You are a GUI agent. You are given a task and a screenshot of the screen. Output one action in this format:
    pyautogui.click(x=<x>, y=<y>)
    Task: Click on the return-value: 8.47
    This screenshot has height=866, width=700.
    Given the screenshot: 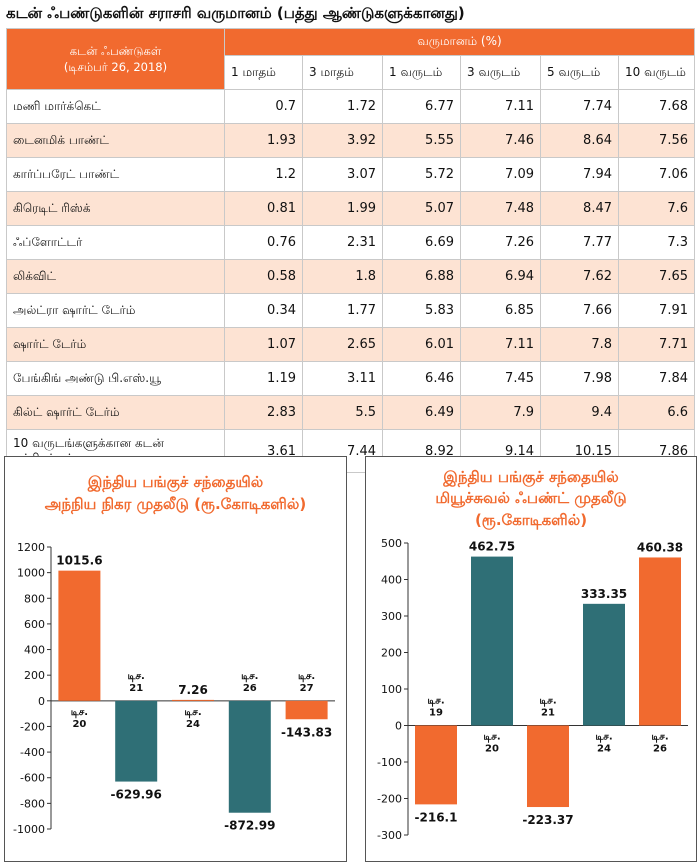 What is the action you would take?
    pyautogui.click(x=579, y=208)
    